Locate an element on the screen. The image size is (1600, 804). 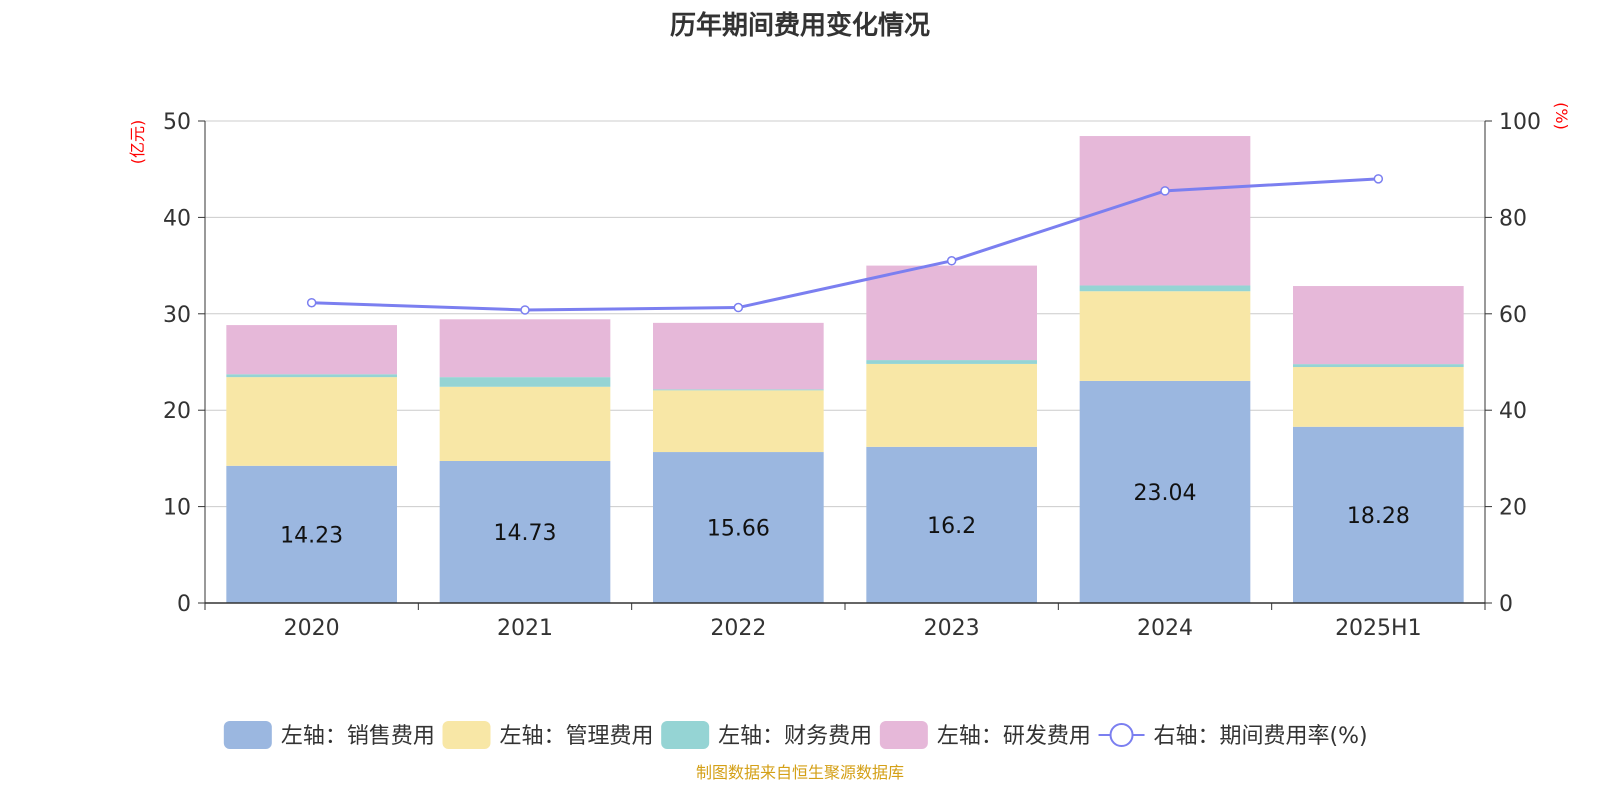
legend-line-marker is located at coordinates (1121, 735).